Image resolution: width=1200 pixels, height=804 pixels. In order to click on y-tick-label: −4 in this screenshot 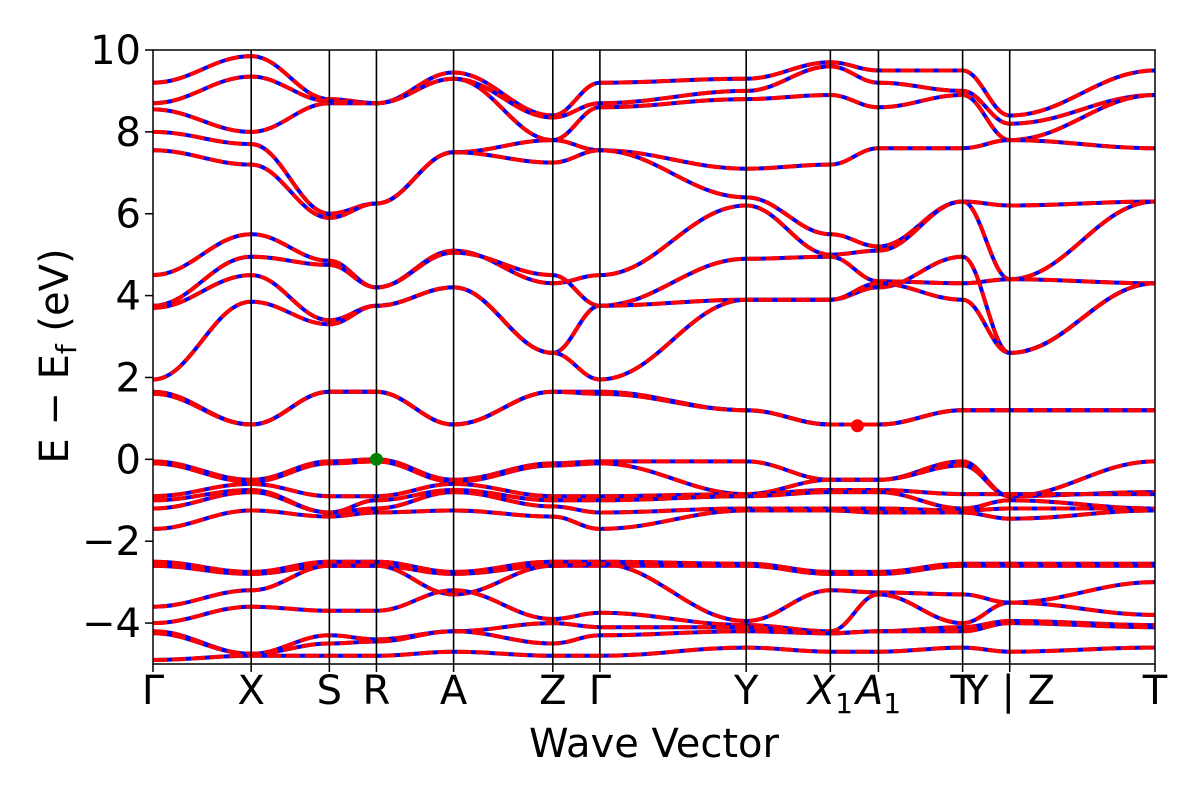, I will do `click(111, 624)`.